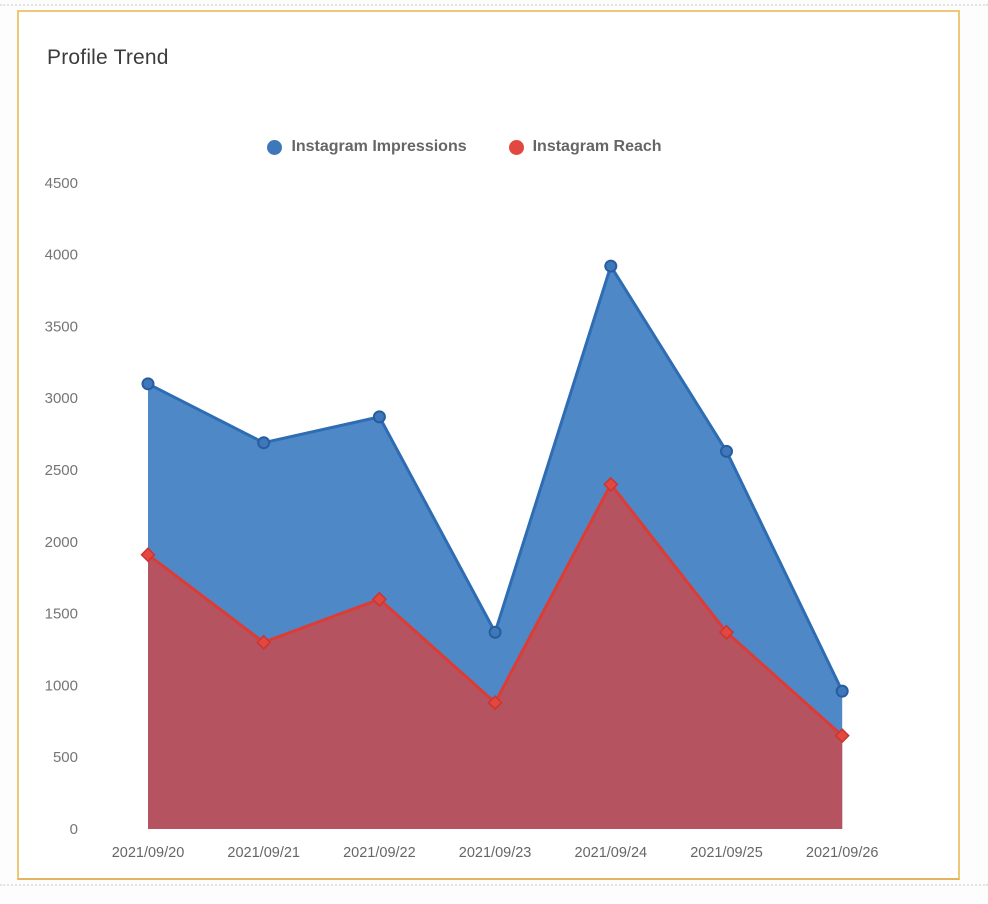 The height and width of the screenshot is (904, 988). I want to click on x-axis-tick-label: 2021/09/24, so click(611, 853).